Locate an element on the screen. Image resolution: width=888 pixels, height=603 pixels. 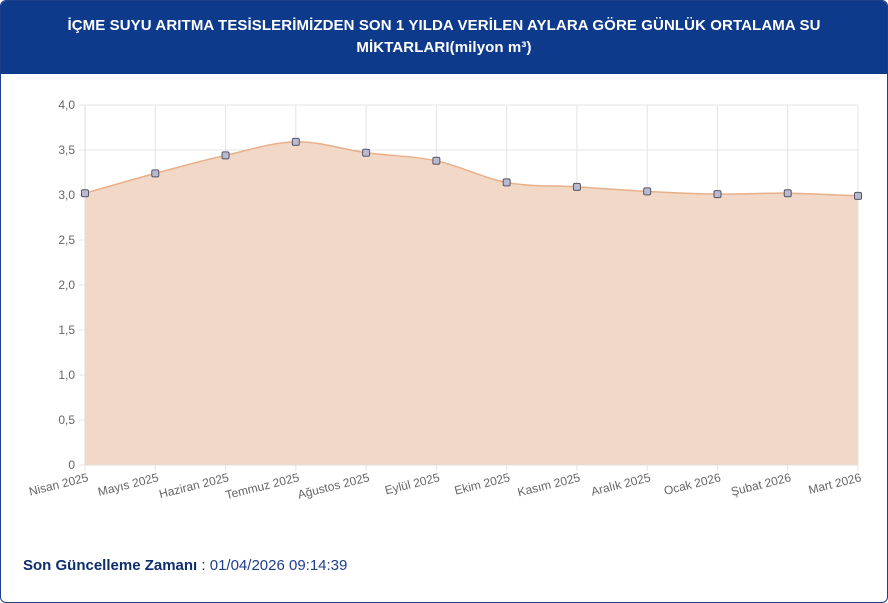
last-update-value: 01/04/2026 09:14:39 is located at coordinates (278, 565).